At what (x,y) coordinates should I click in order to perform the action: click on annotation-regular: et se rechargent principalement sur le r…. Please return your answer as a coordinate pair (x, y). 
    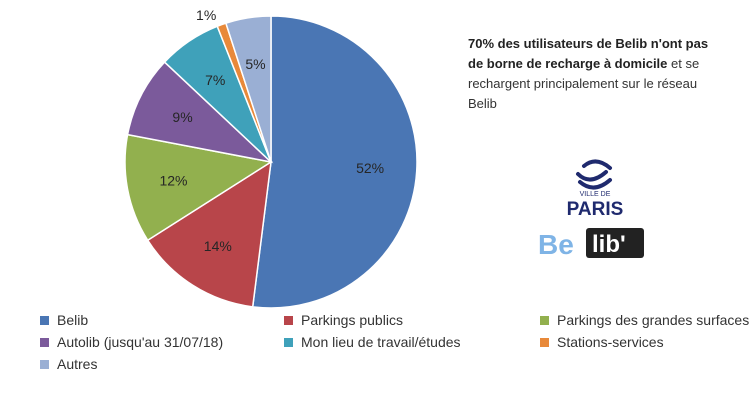
    Looking at the image, I should click on (584, 83).